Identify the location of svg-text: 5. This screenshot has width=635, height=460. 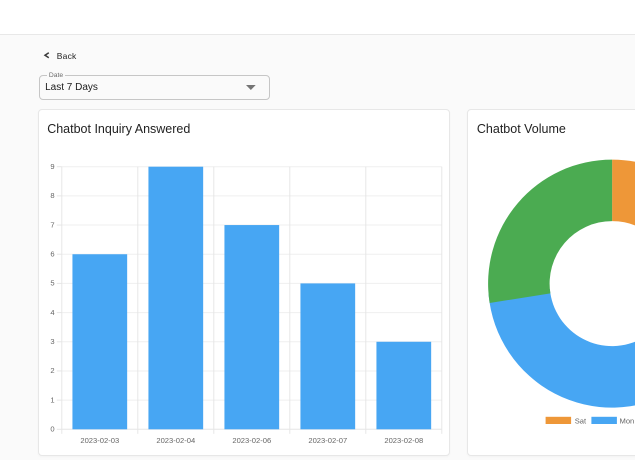
(52, 283).